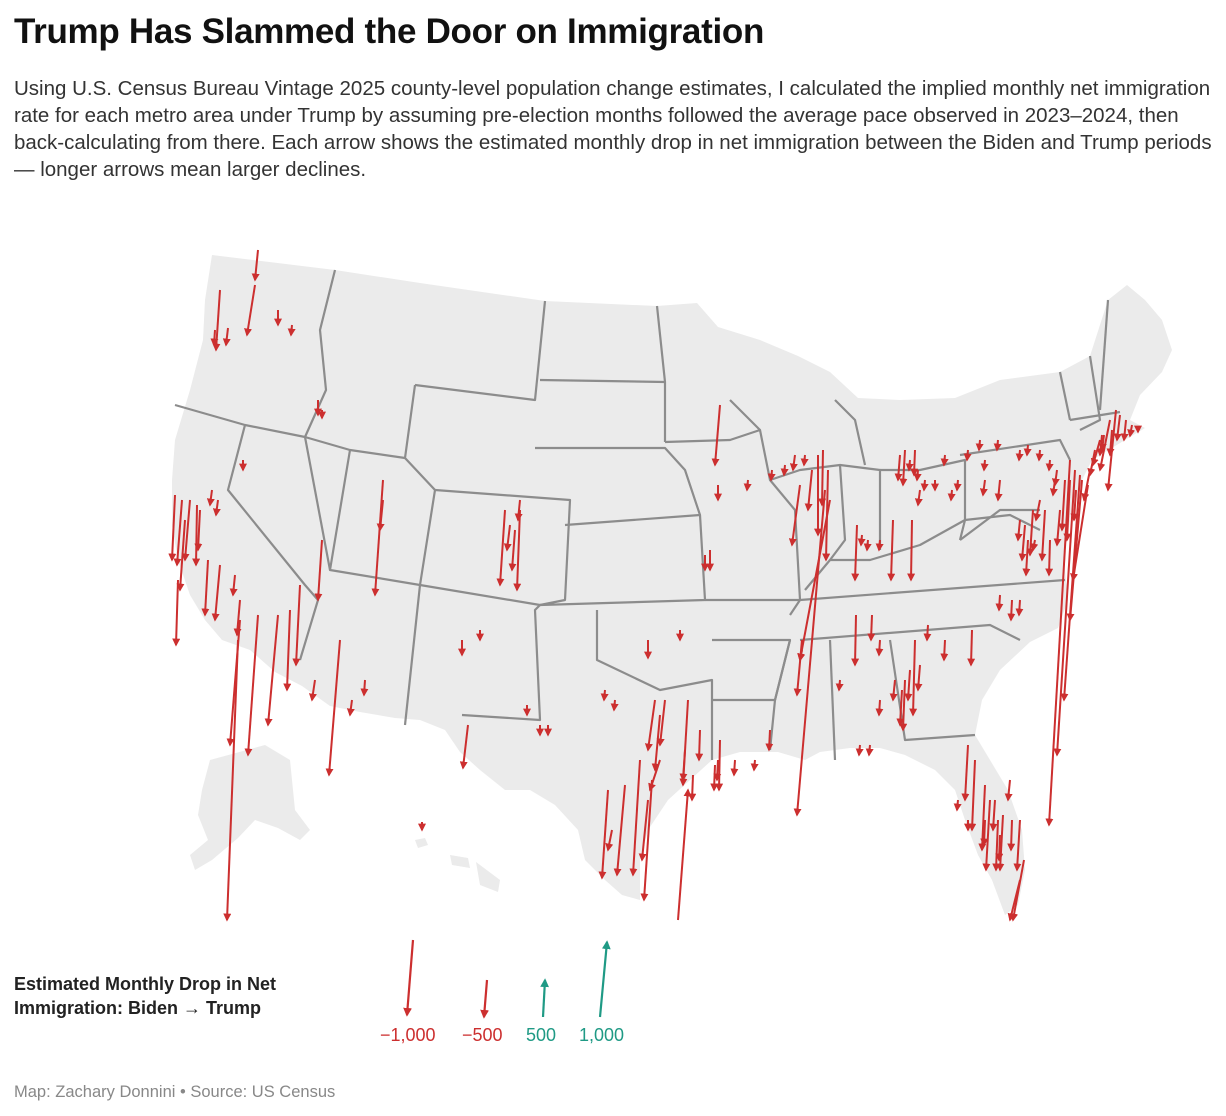 This screenshot has height=1116, width=1226. What do you see at coordinates (408, 1035) in the screenshot?
I see `legend-label-minus-1000: −1,000` at bounding box center [408, 1035].